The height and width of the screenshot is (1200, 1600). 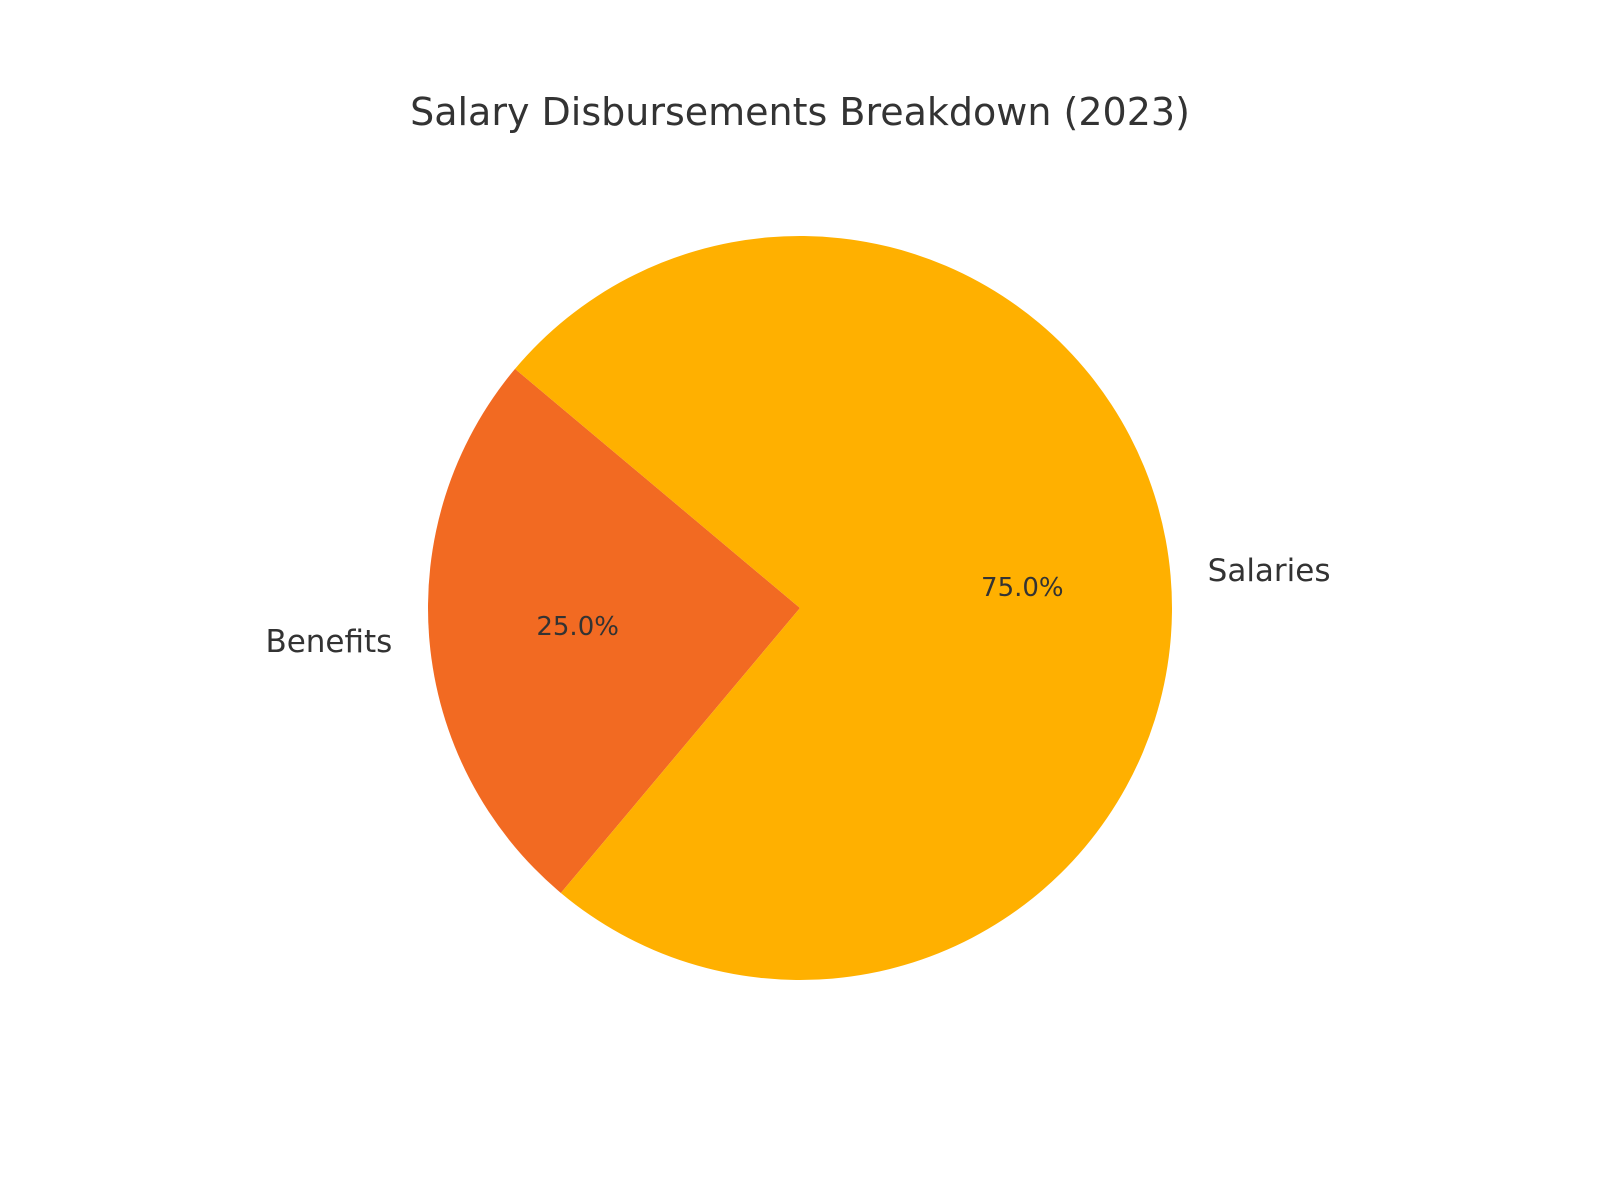 I want to click on pie-slice-benefits, so click(x=614, y=630).